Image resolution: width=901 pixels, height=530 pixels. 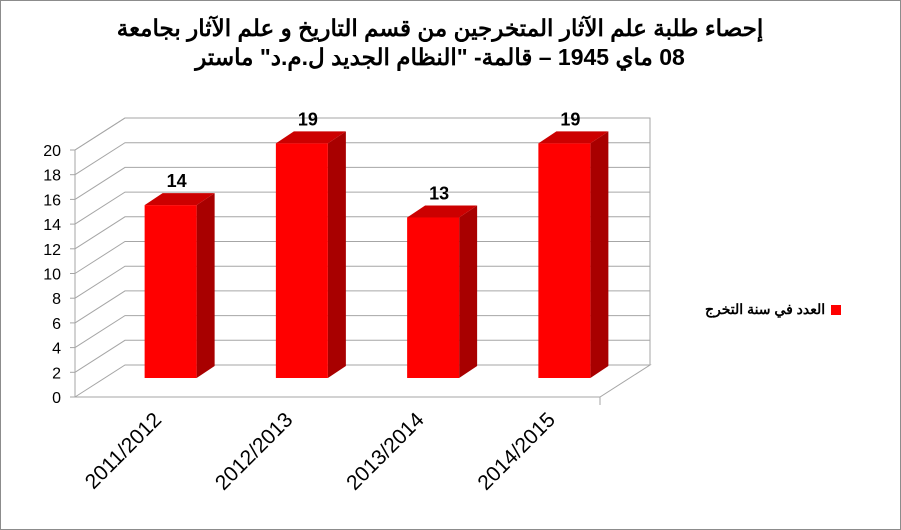 I want to click on y-axis-ticks: 0 2 4 6 8 10 12 14 16 18 20, so click(x=59, y=275).